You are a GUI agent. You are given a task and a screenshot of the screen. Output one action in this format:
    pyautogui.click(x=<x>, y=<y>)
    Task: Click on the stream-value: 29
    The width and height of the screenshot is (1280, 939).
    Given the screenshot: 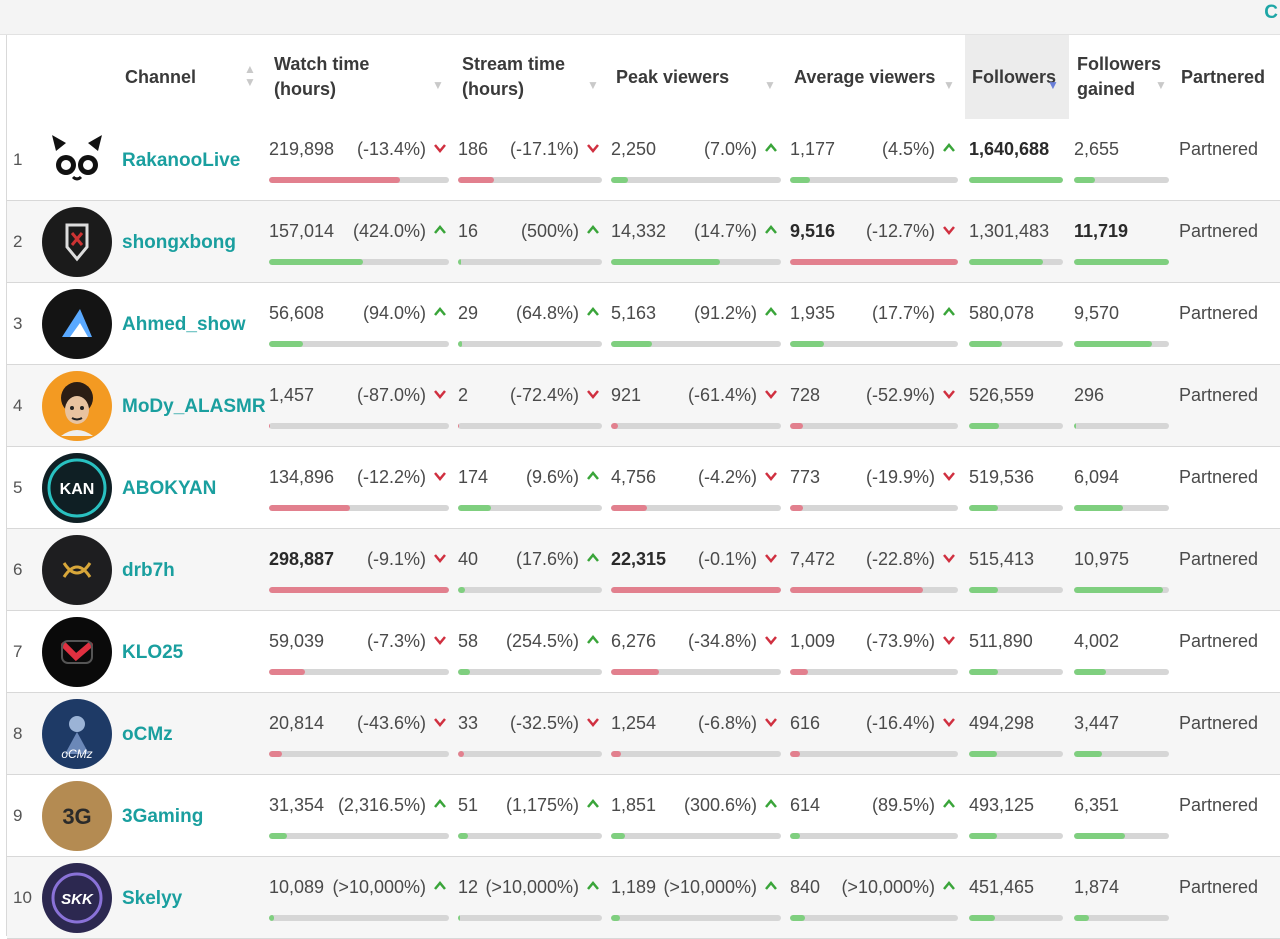 What is the action you would take?
    pyautogui.click(x=468, y=313)
    